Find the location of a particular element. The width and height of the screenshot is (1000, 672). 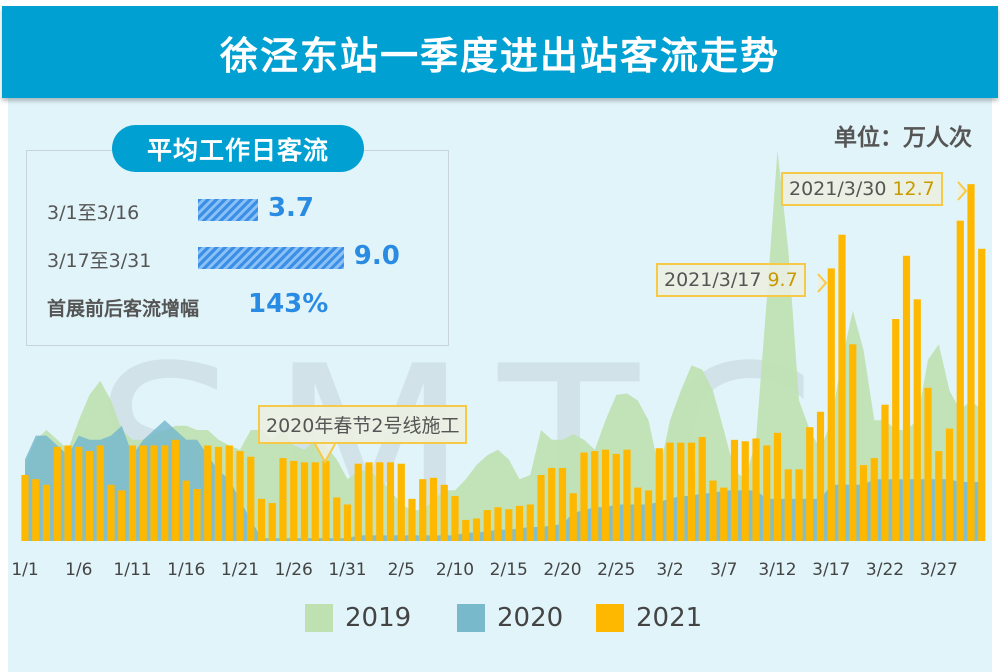

x-tick-label: 1/31 is located at coordinates (347, 570).